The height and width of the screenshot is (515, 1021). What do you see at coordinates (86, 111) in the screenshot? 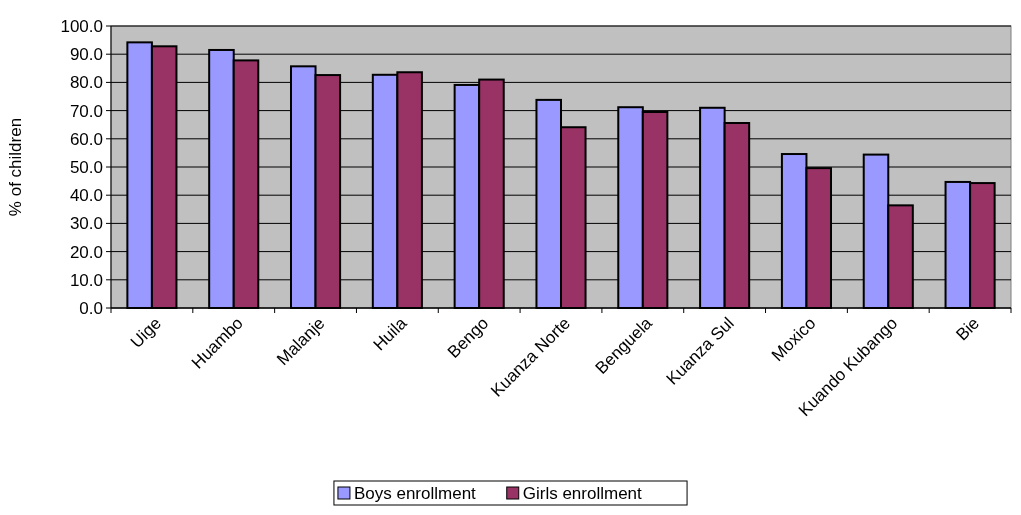
I see `y-tick-label: 70.0` at bounding box center [86, 111].